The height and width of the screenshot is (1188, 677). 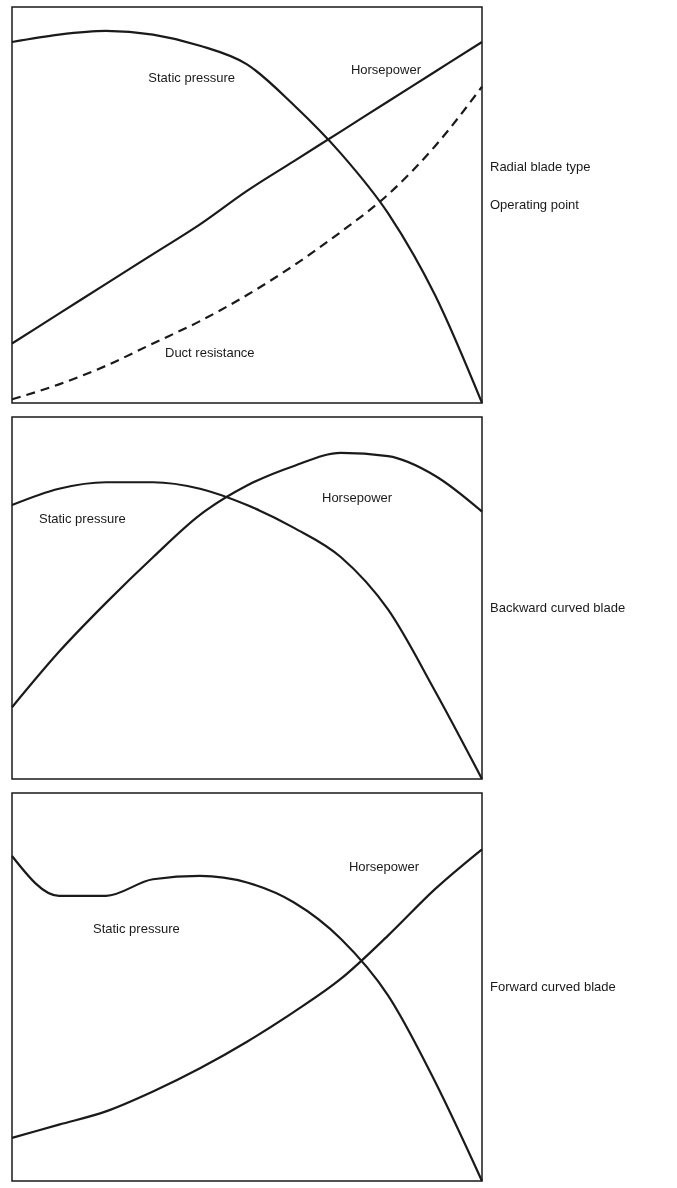 What do you see at coordinates (357, 497) in the screenshot?
I see `text: Horsepower` at bounding box center [357, 497].